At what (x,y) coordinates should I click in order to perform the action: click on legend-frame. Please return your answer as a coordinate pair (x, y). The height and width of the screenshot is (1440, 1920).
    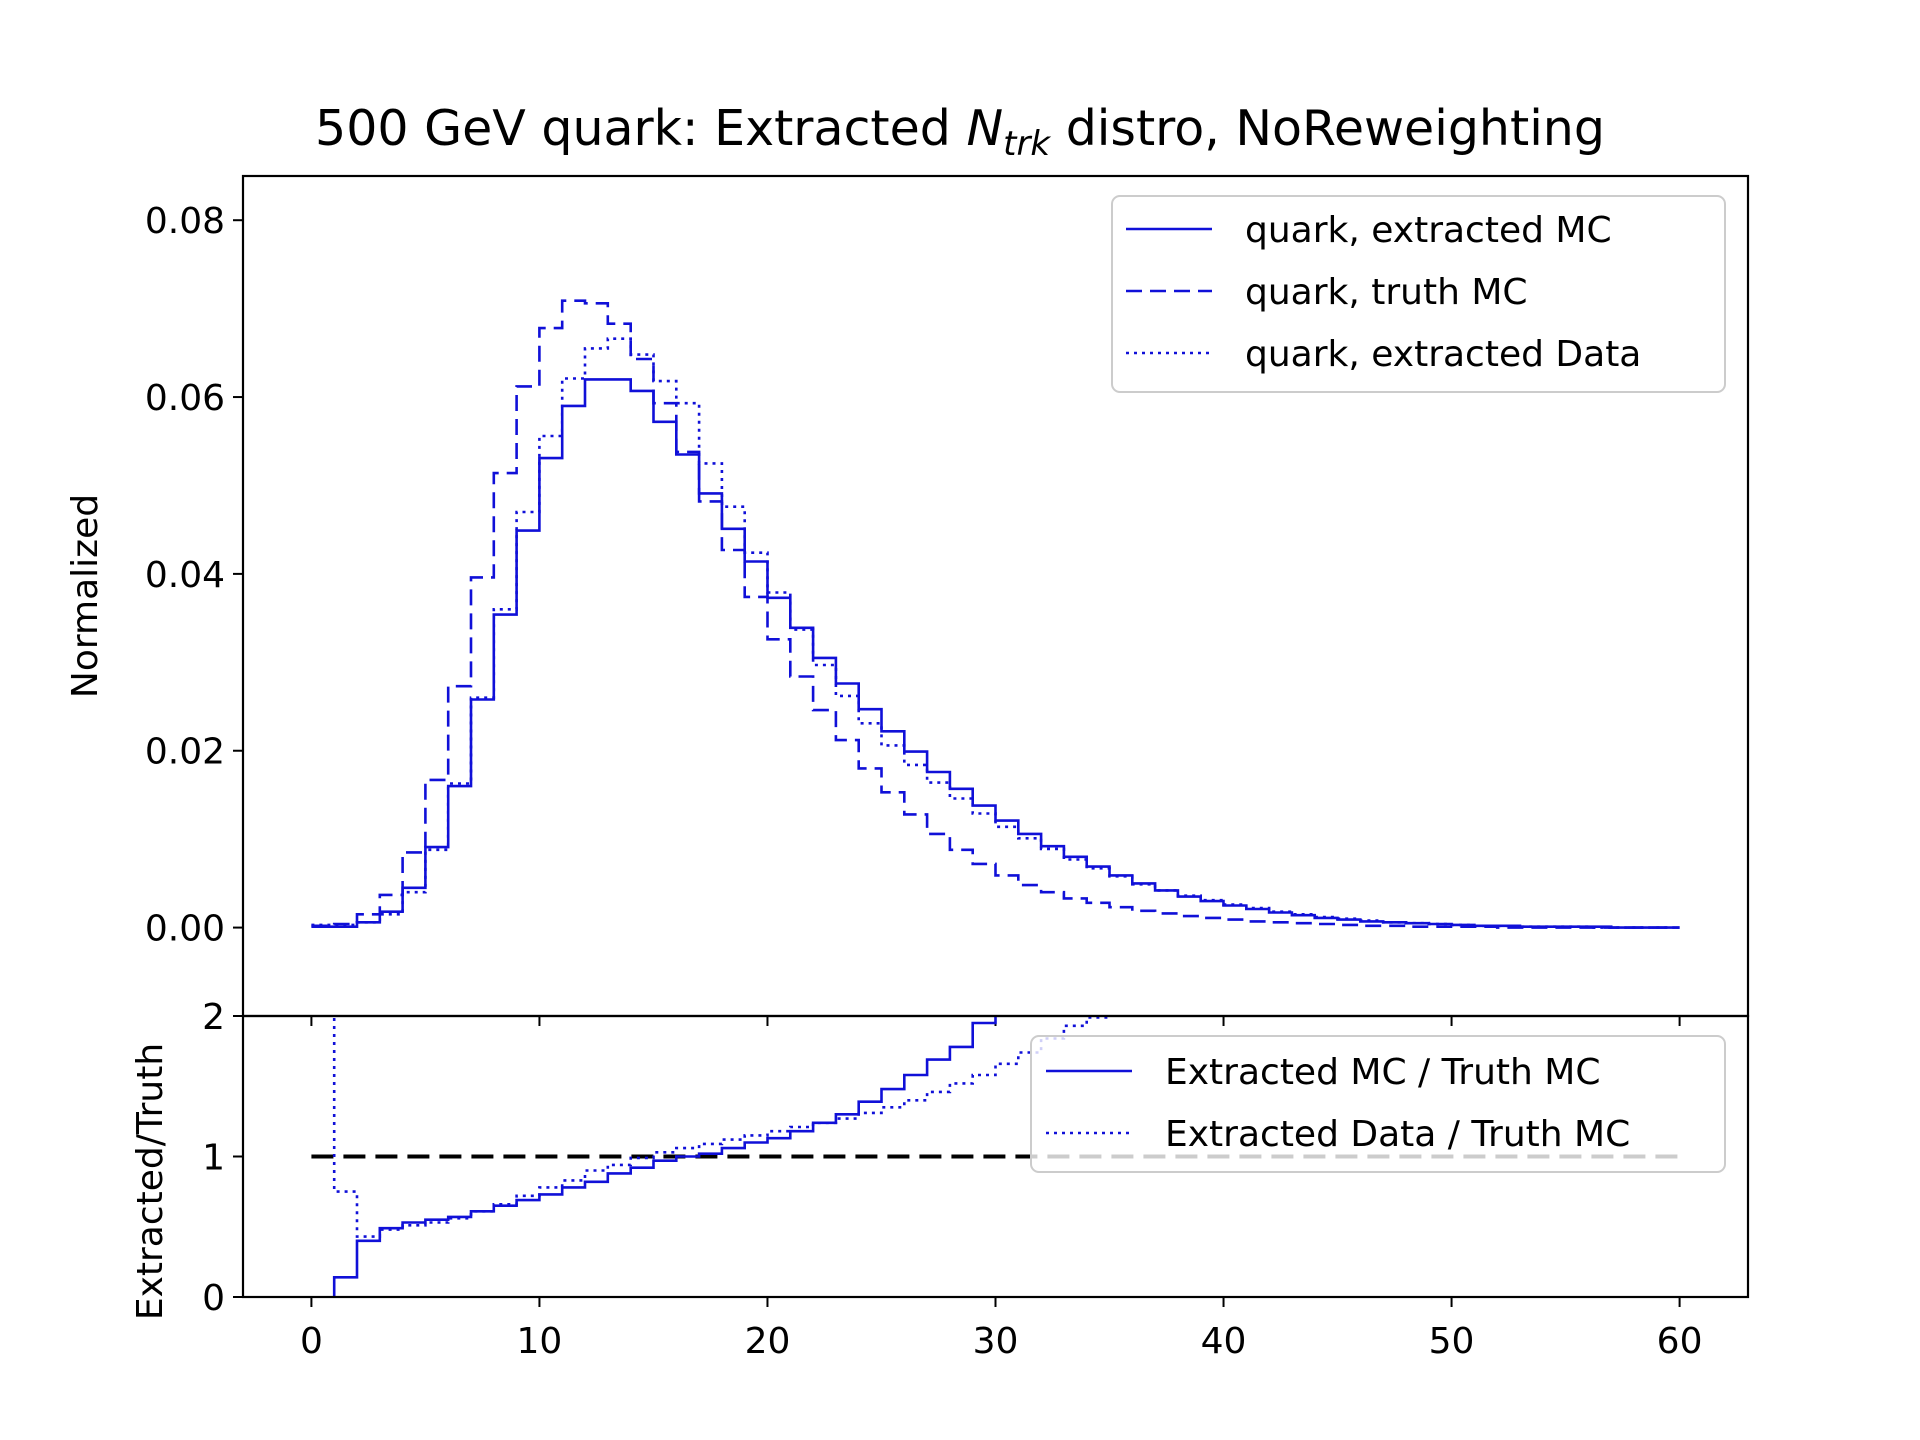
    Looking at the image, I should click on (1418, 294).